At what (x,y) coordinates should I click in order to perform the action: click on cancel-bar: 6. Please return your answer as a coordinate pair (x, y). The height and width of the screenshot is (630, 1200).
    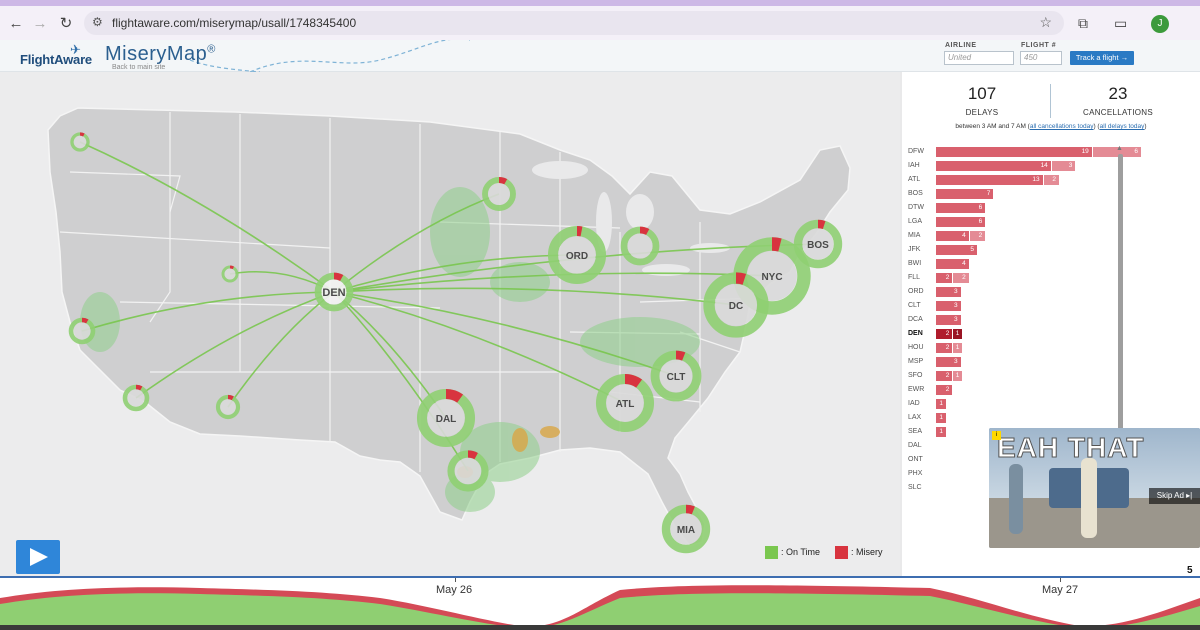
    Looking at the image, I should click on (1116, 152).